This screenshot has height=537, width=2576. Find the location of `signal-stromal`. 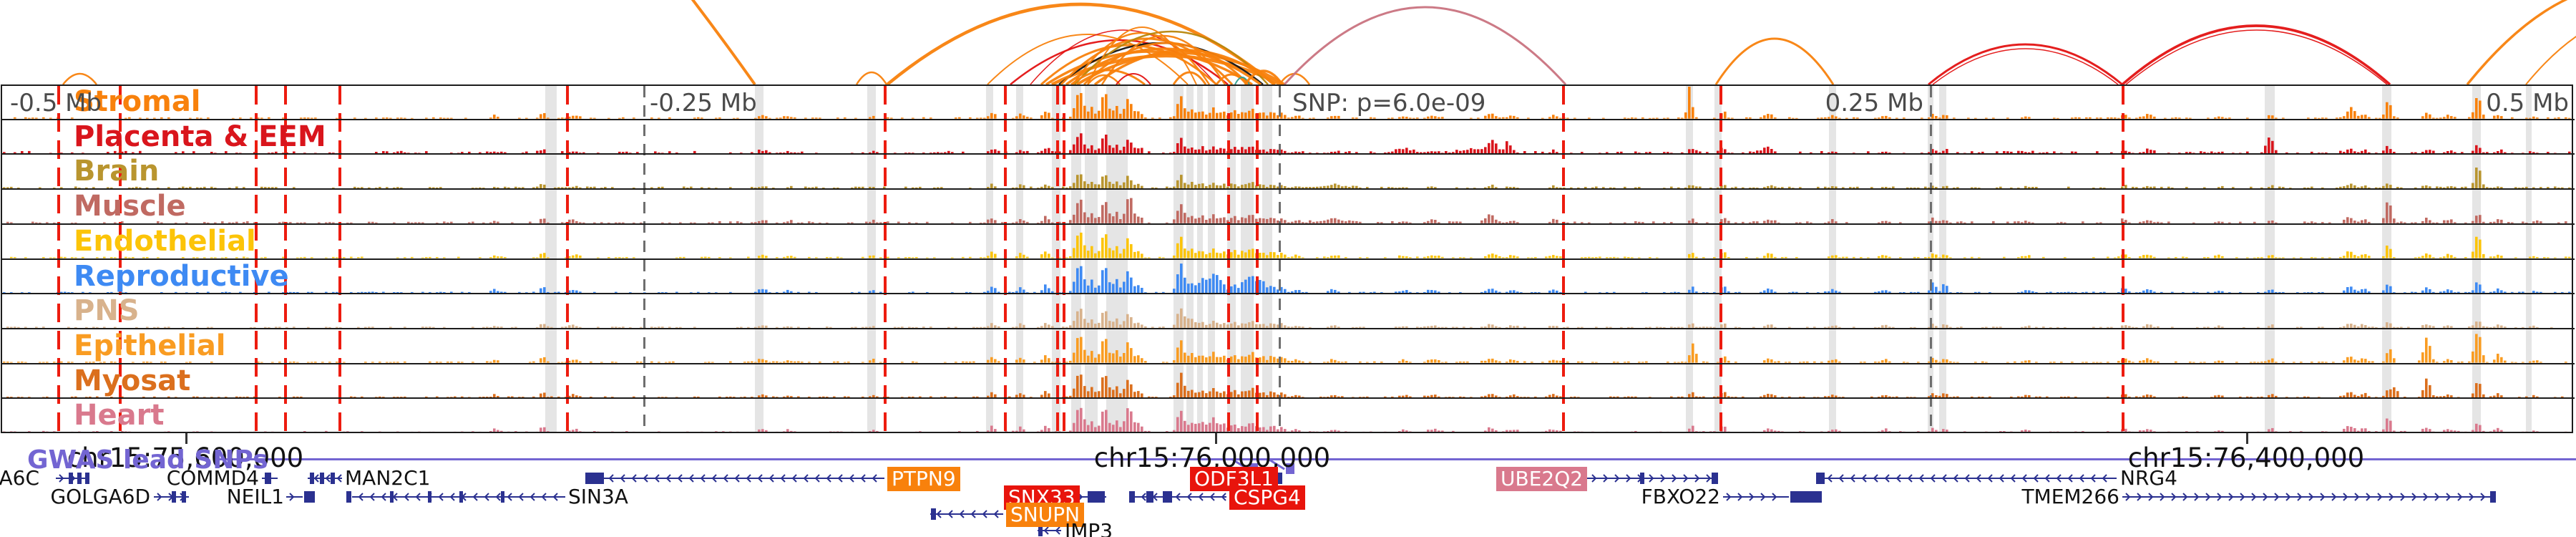

signal-stromal is located at coordinates (1292, 103).